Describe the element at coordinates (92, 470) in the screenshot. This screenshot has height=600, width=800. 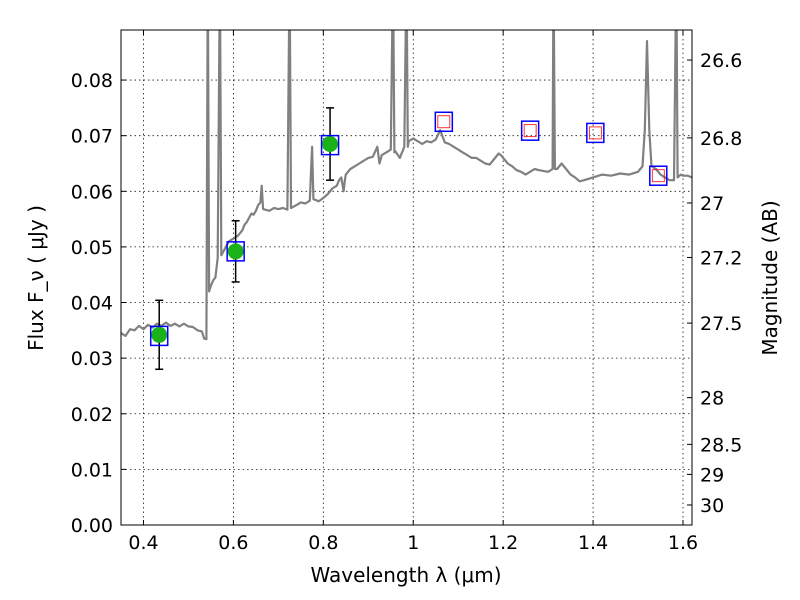
I see `y-tick-label: 0.01` at that location.